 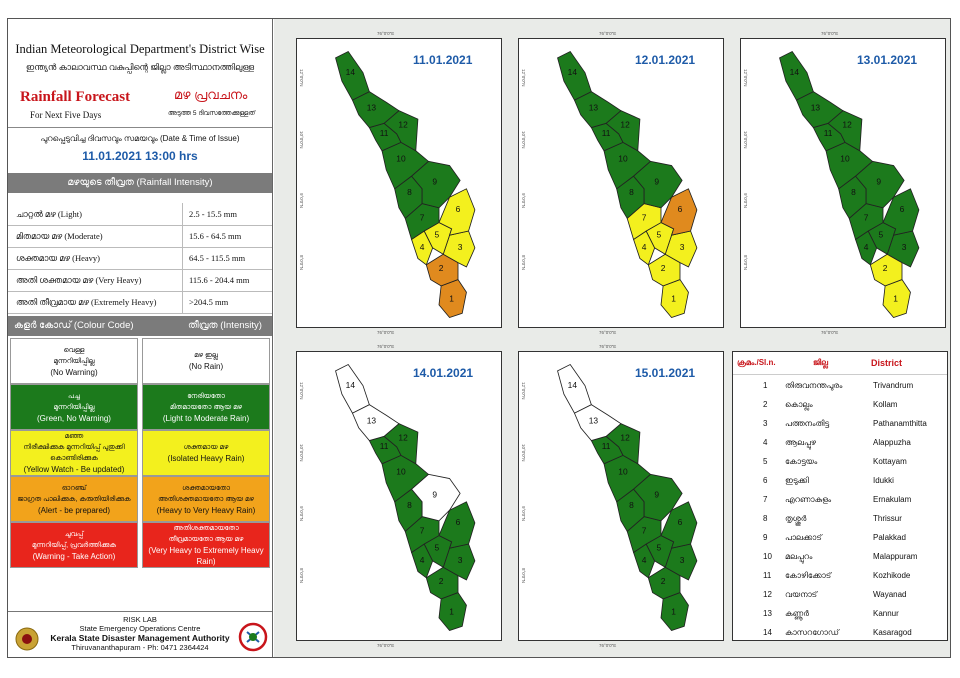 What do you see at coordinates (384, 133) in the screenshot?
I see `district-number-label: 11` at bounding box center [384, 133].